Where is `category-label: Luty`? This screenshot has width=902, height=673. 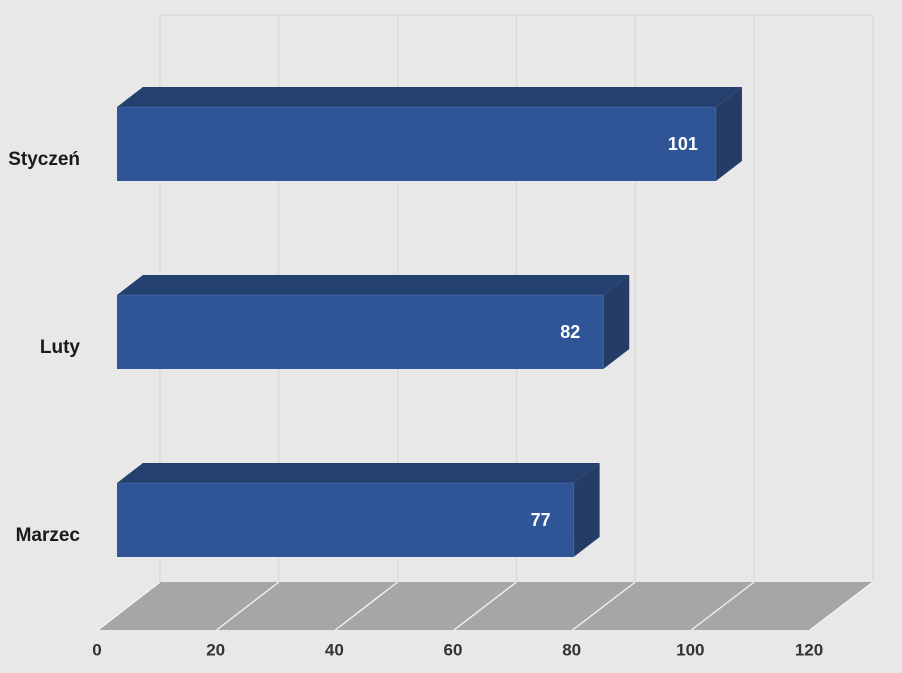 category-label: Luty is located at coordinates (60, 347).